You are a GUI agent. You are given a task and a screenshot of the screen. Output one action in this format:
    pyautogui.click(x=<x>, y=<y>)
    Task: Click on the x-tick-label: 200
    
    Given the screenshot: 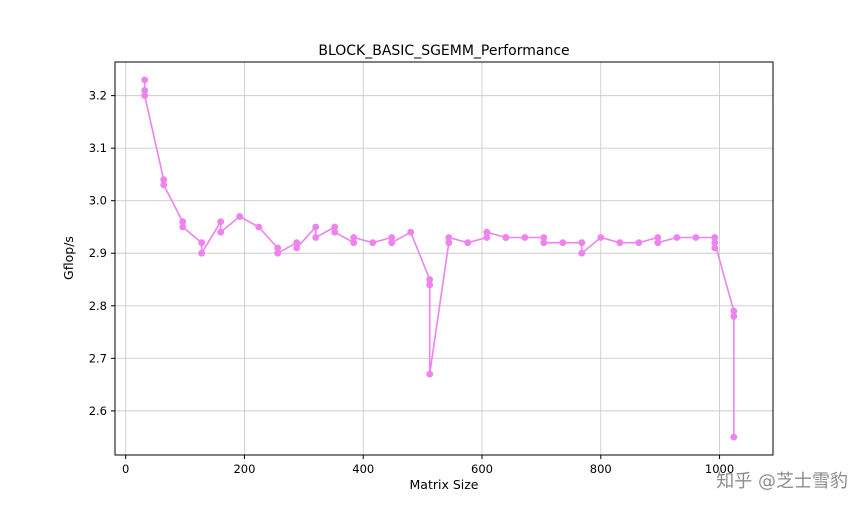 What is the action you would take?
    pyautogui.click(x=244, y=469)
    